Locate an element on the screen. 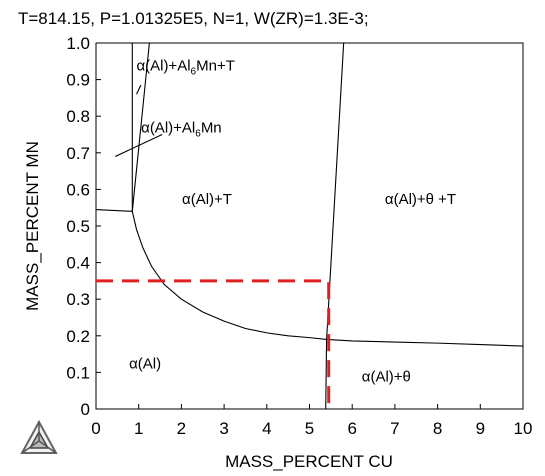  y-tick-label: 0.1 is located at coordinates (78, 372).